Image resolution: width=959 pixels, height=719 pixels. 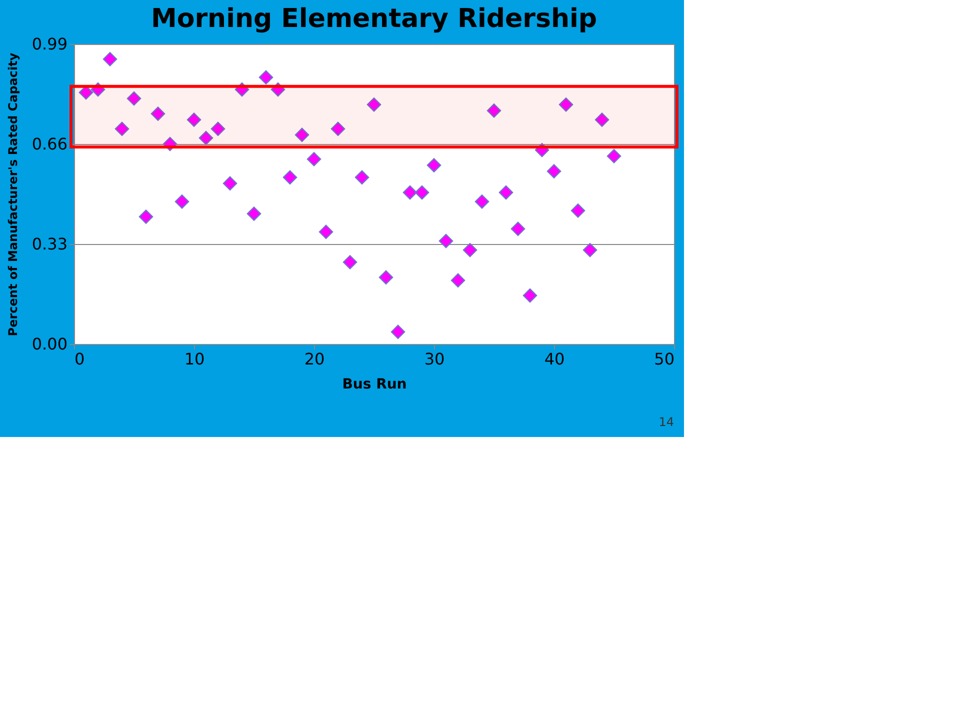 I want to click on y-tick-label: 0.33, so click(x=50, y=244).